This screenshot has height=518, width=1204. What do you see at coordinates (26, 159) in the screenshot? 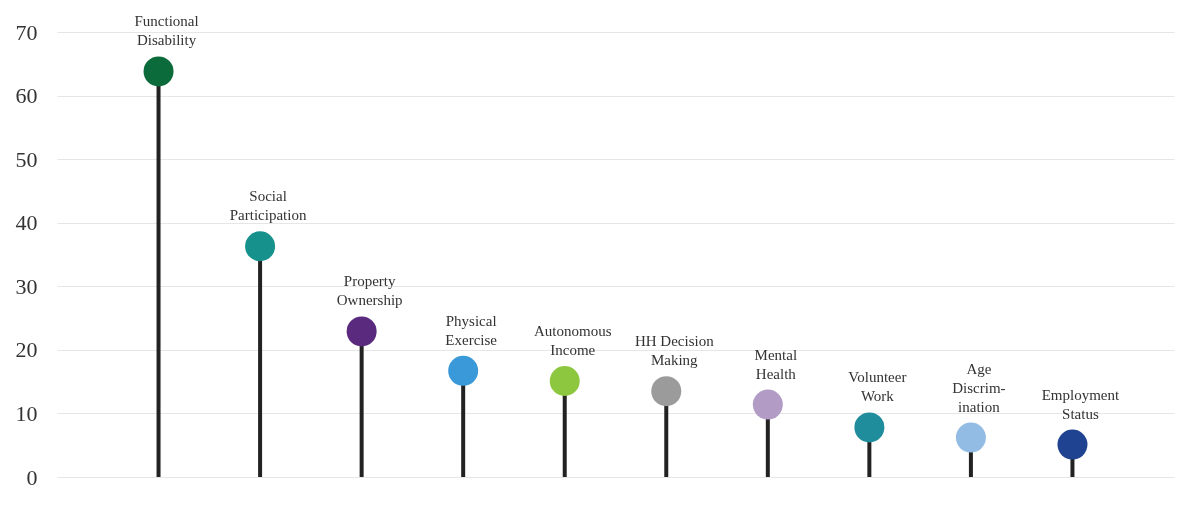
I see `y-tick-label: 50` at bounding box center [26, 159].